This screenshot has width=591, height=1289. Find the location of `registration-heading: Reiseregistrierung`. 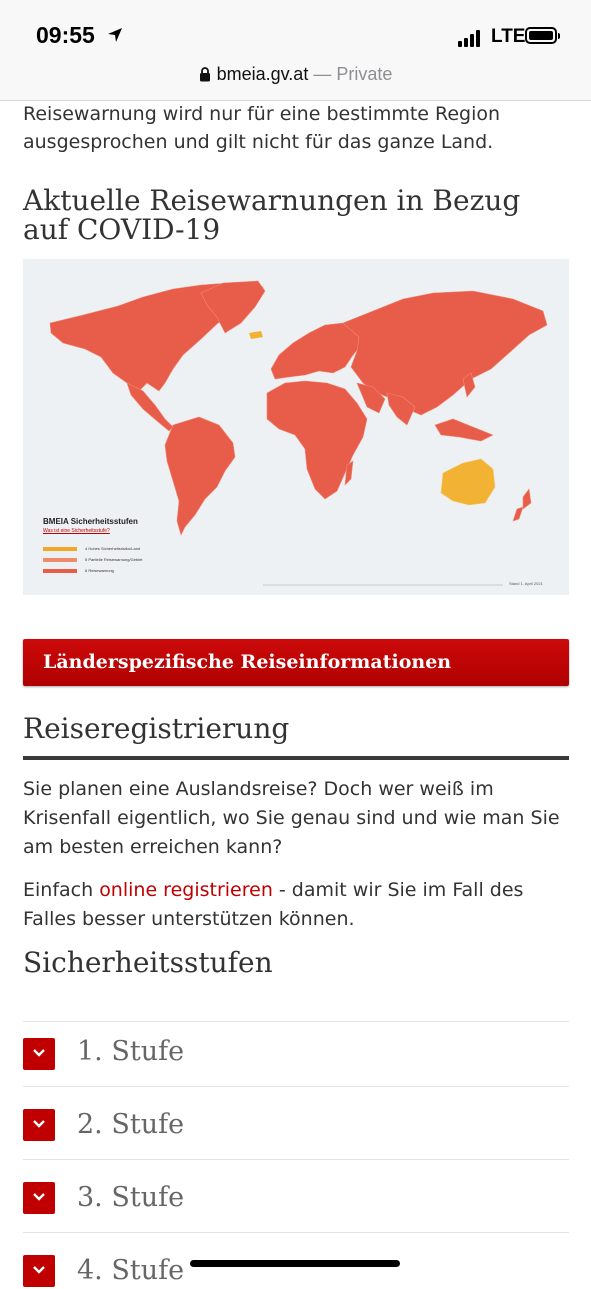

registration-heading: Reiseregistrierung is located at coordinates (156, 728).